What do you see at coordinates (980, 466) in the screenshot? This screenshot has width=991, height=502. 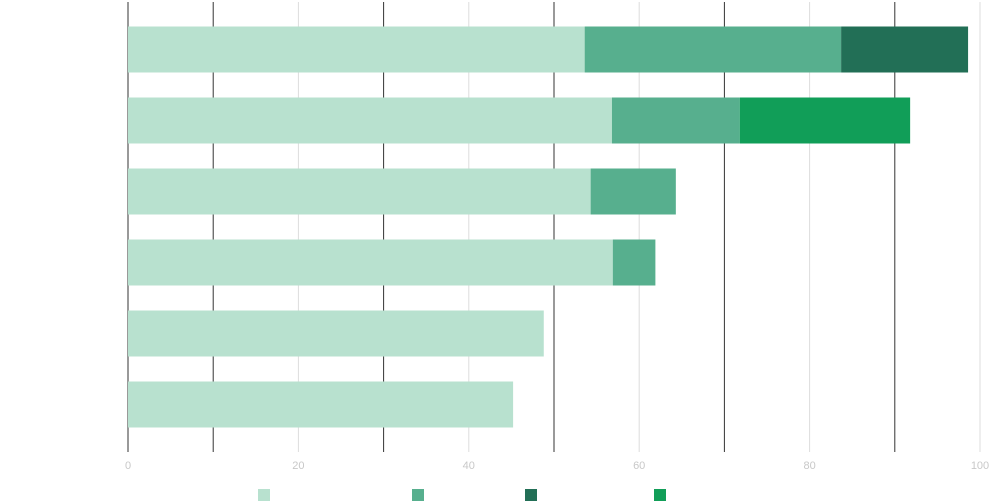 I see `x-tick-label: 100` at bounding box center [980, 466].